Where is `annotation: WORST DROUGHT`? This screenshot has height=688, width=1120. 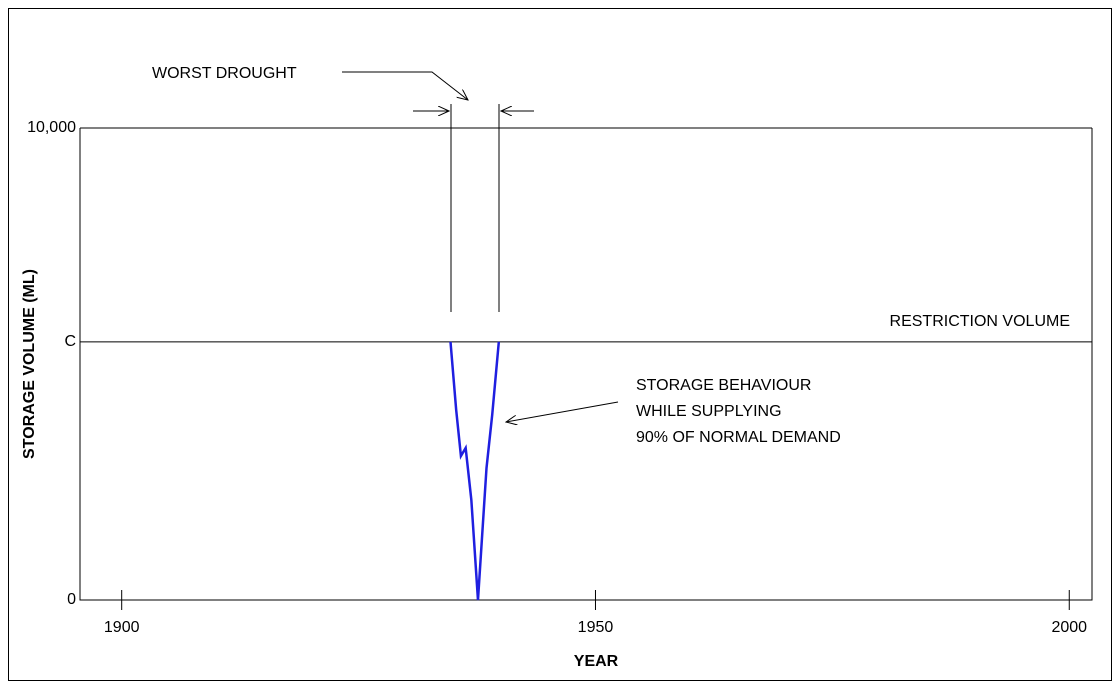
annotation: WORST DROUGHT is located at coordinates (224, 73).